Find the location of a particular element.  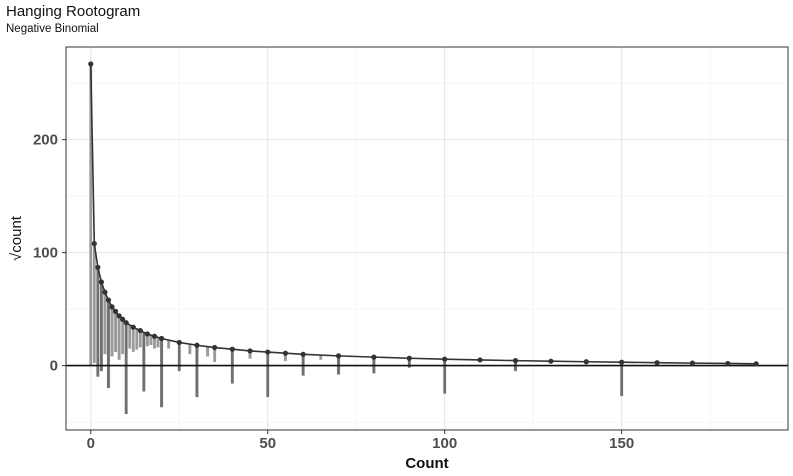

y-tick-label: 200 is located at coordinates (45, 140).